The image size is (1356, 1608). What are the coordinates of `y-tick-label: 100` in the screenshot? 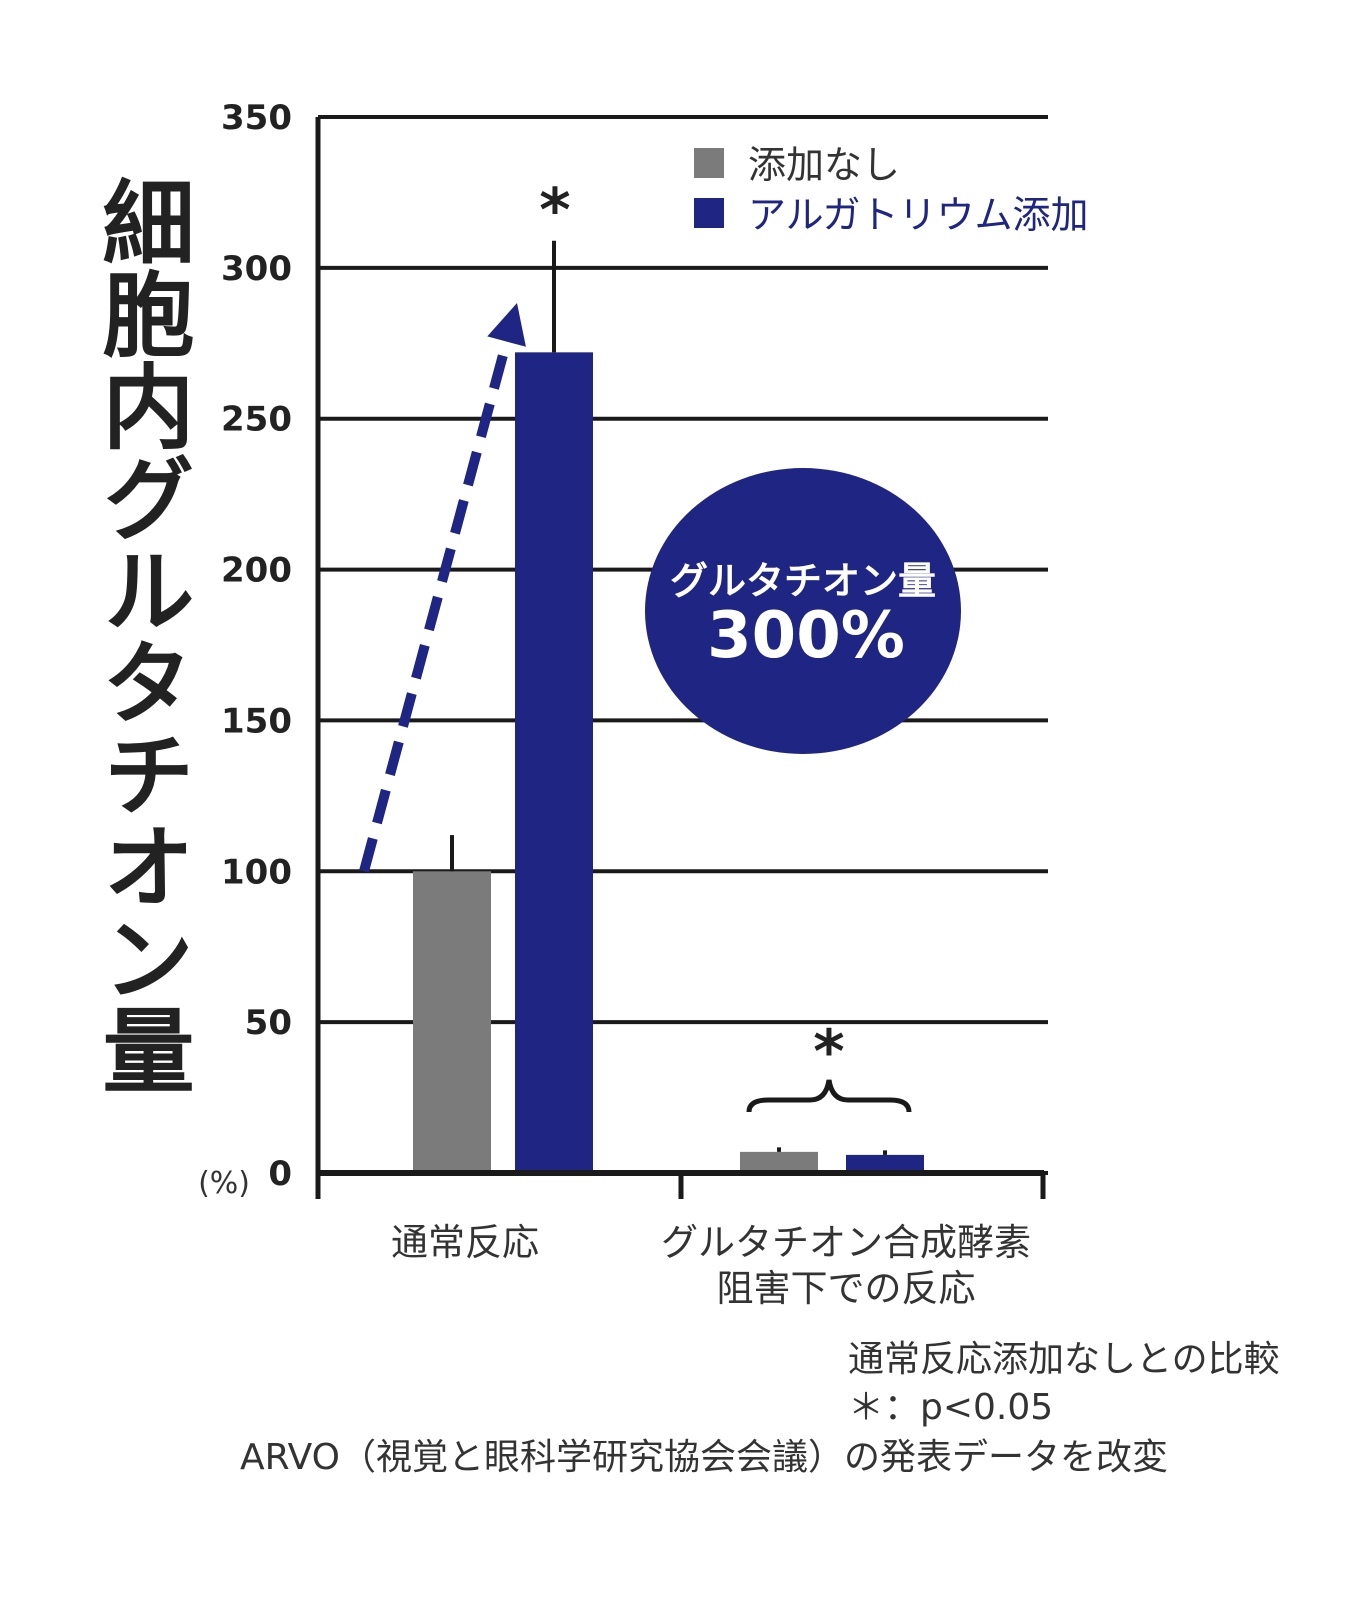 It's located at (256, 872).